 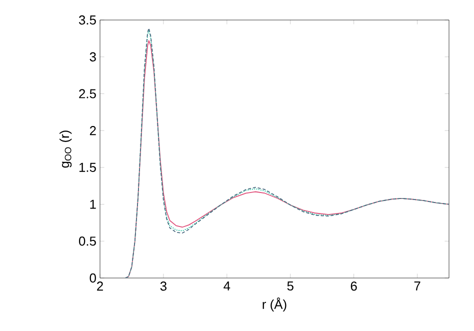 I want to click on x-tick-label: 3, so click(x=163, y=286).